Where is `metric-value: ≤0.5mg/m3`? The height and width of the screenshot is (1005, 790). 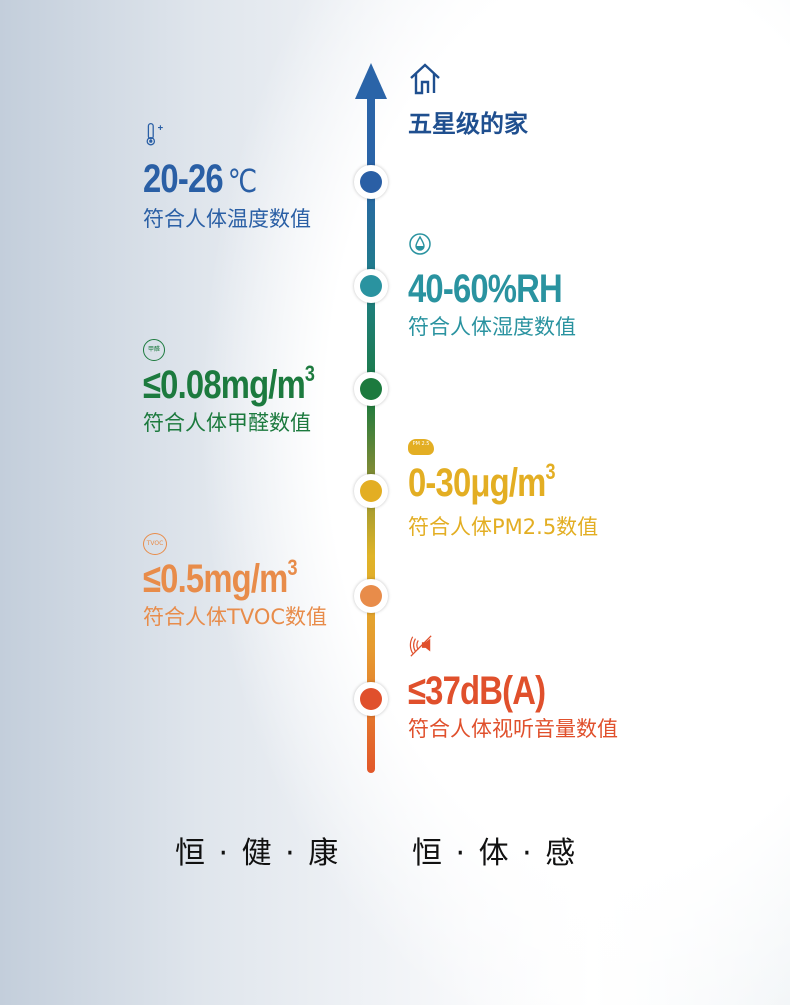 metric-value: ≤0.5mg/m3 is located at coordinates (220, 578).